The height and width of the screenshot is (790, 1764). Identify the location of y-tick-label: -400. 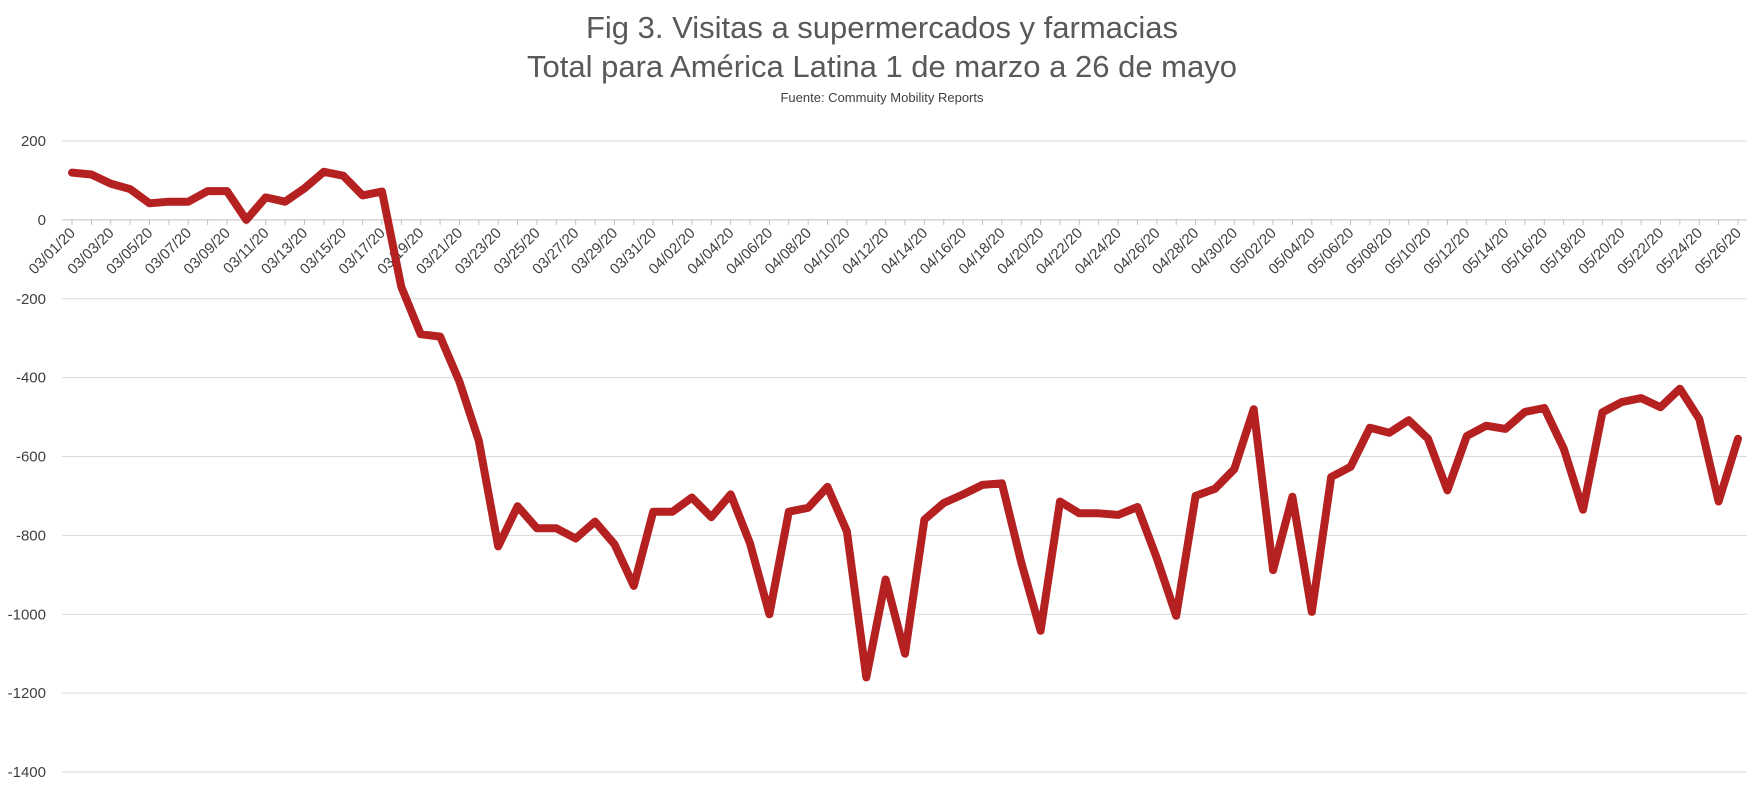
(31, 378).